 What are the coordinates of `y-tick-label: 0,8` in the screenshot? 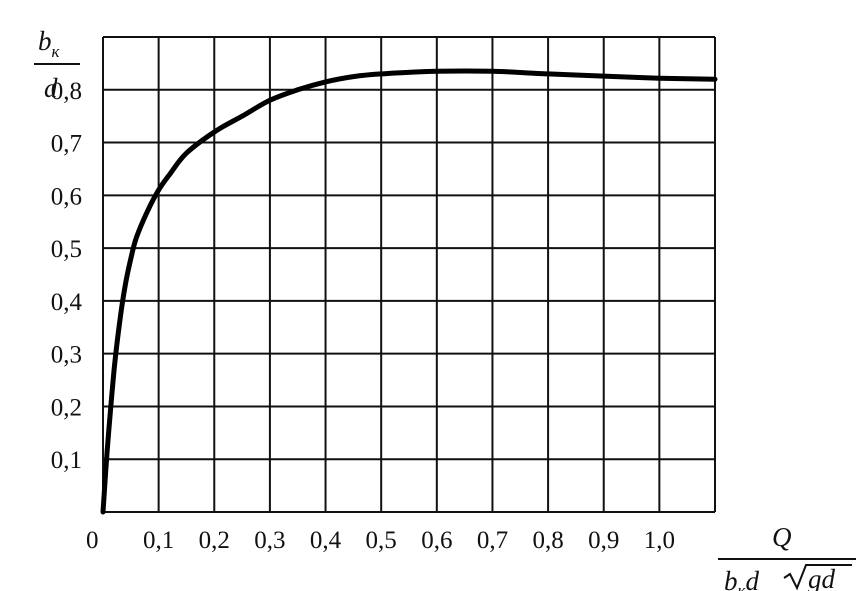 It's located at (66, 91).